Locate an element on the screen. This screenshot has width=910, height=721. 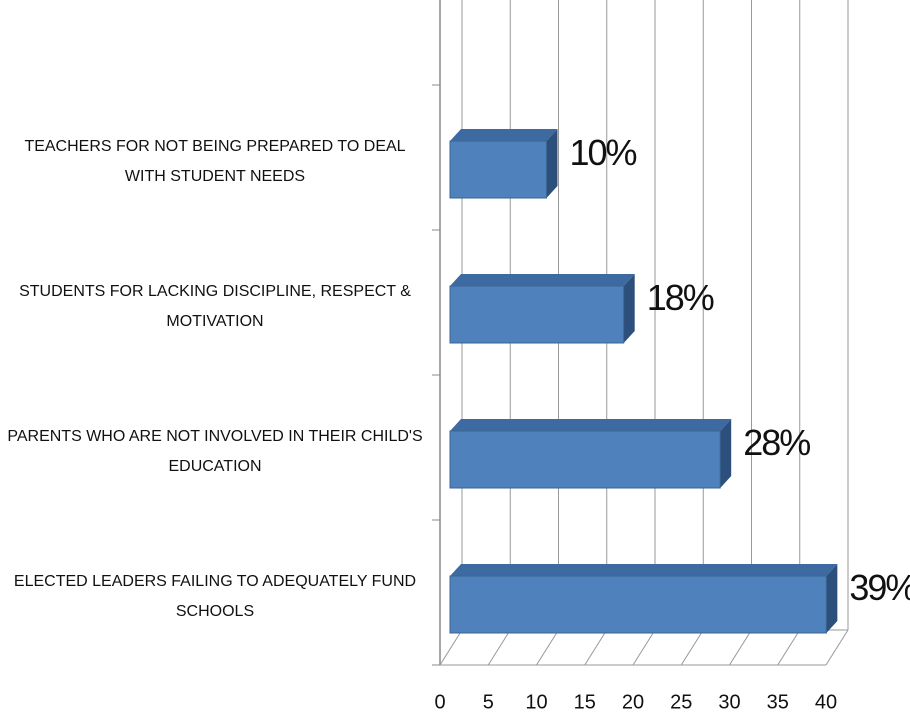
x-tick-label: 0 is located at coordinates (439, 702).